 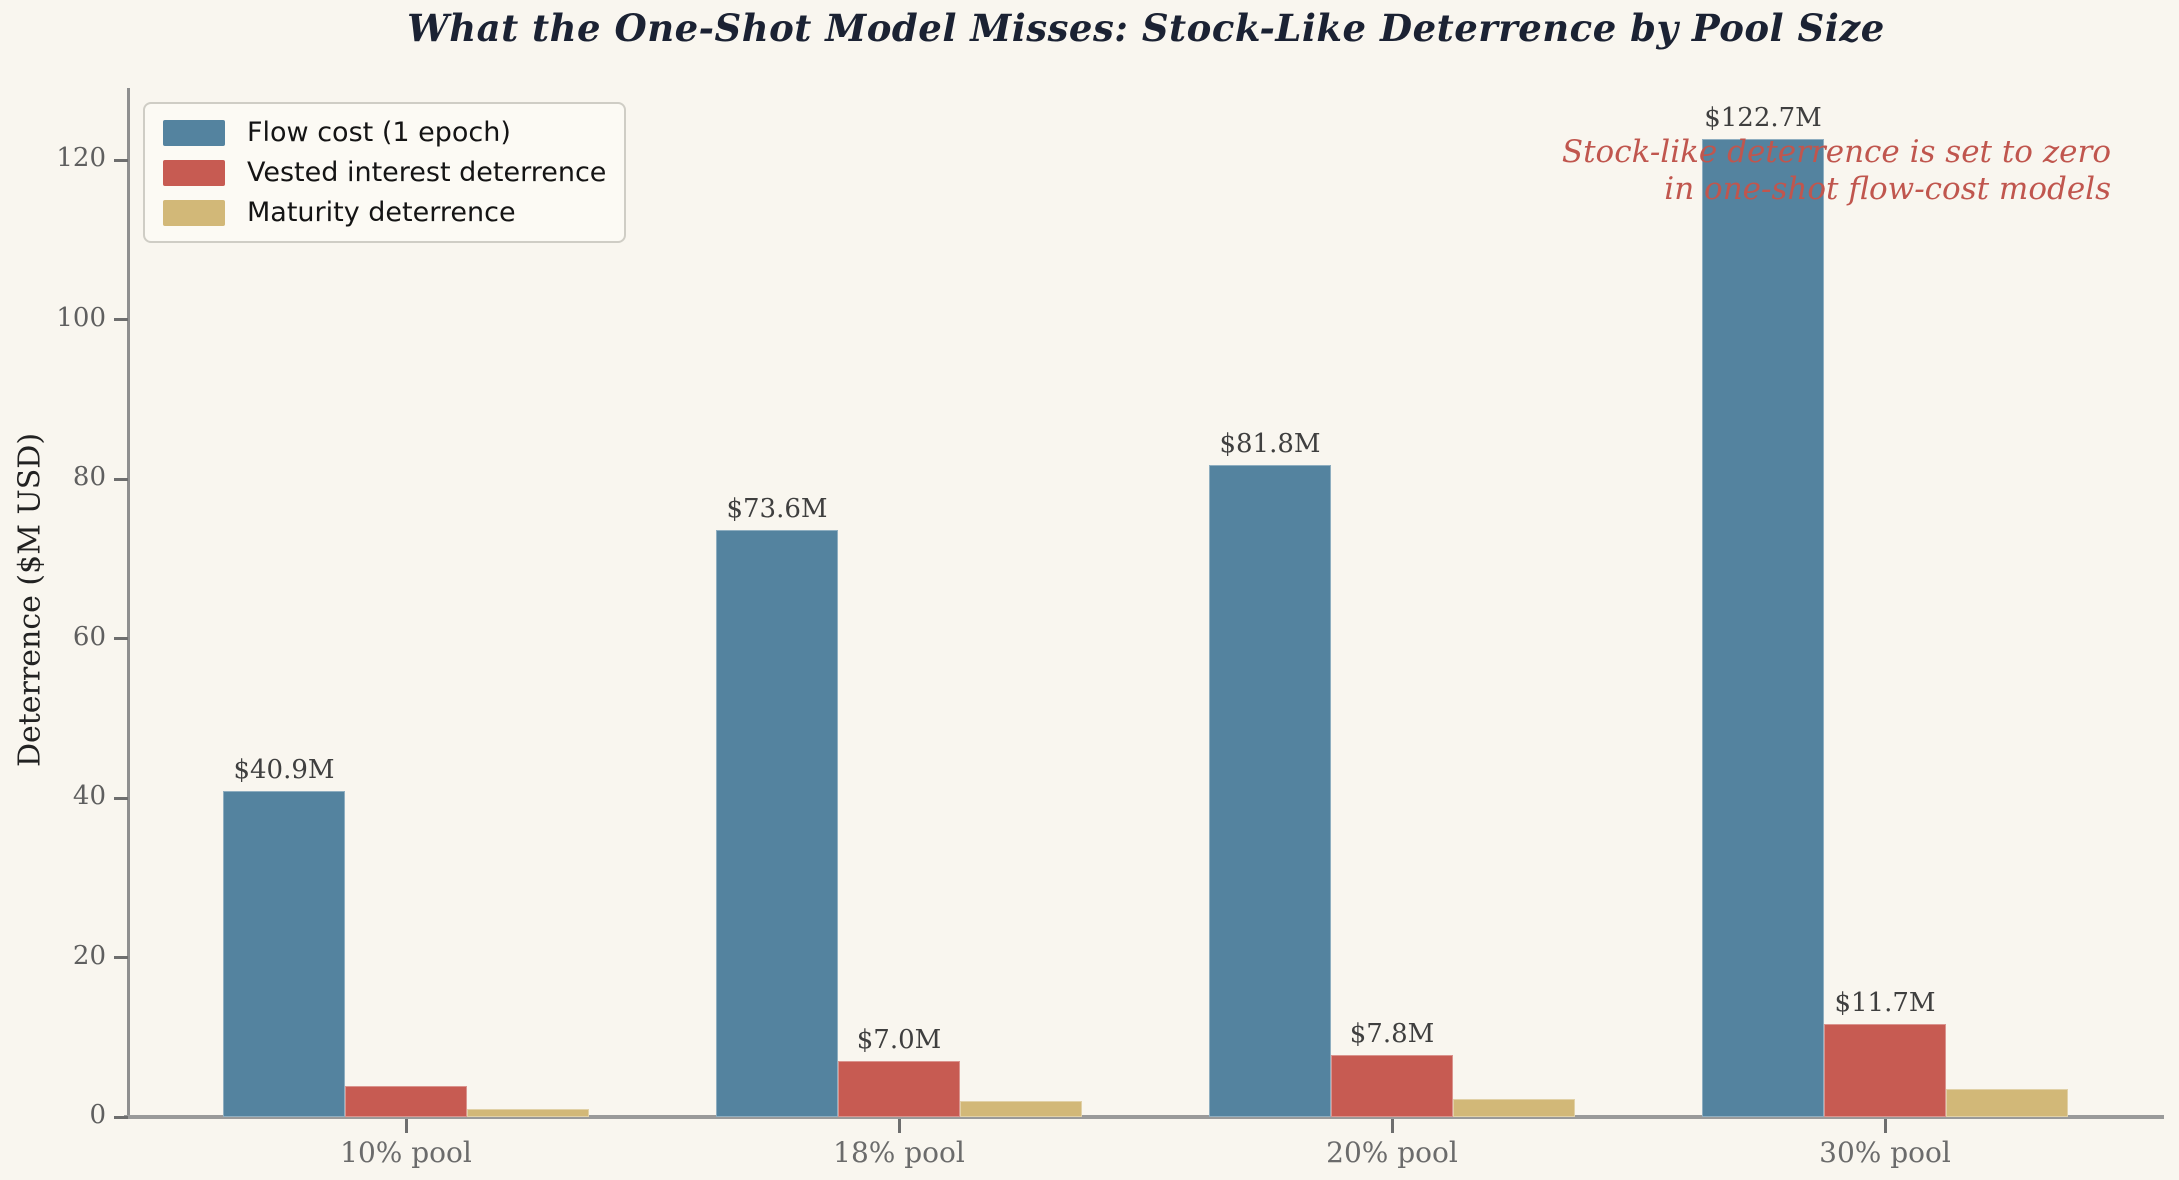 I want to click on legend-item-vested-interest-deterrence: Vested interest deterrence, so click(x=384, y=172).